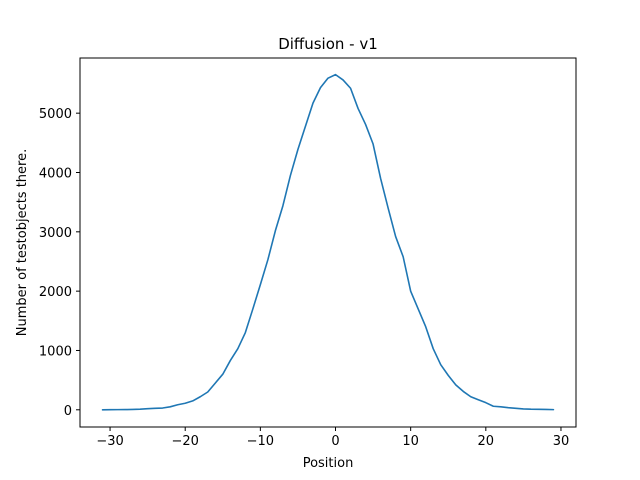  Describe the element at coordinates (55, 173) in the screenshot. I see `y-tick-label: 4000` at that location.